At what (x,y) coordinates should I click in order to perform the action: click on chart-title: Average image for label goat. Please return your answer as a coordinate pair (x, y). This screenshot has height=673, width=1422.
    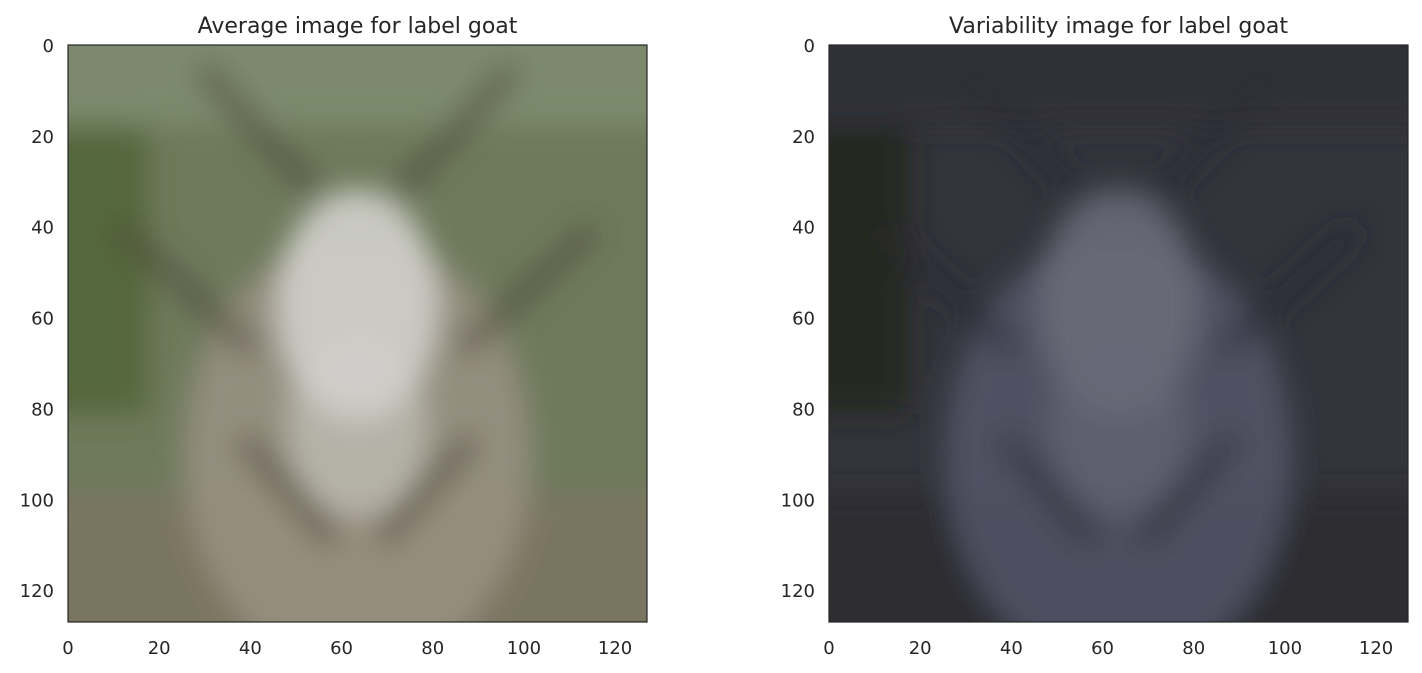
    Looking at the image, I should click on (358, 26).